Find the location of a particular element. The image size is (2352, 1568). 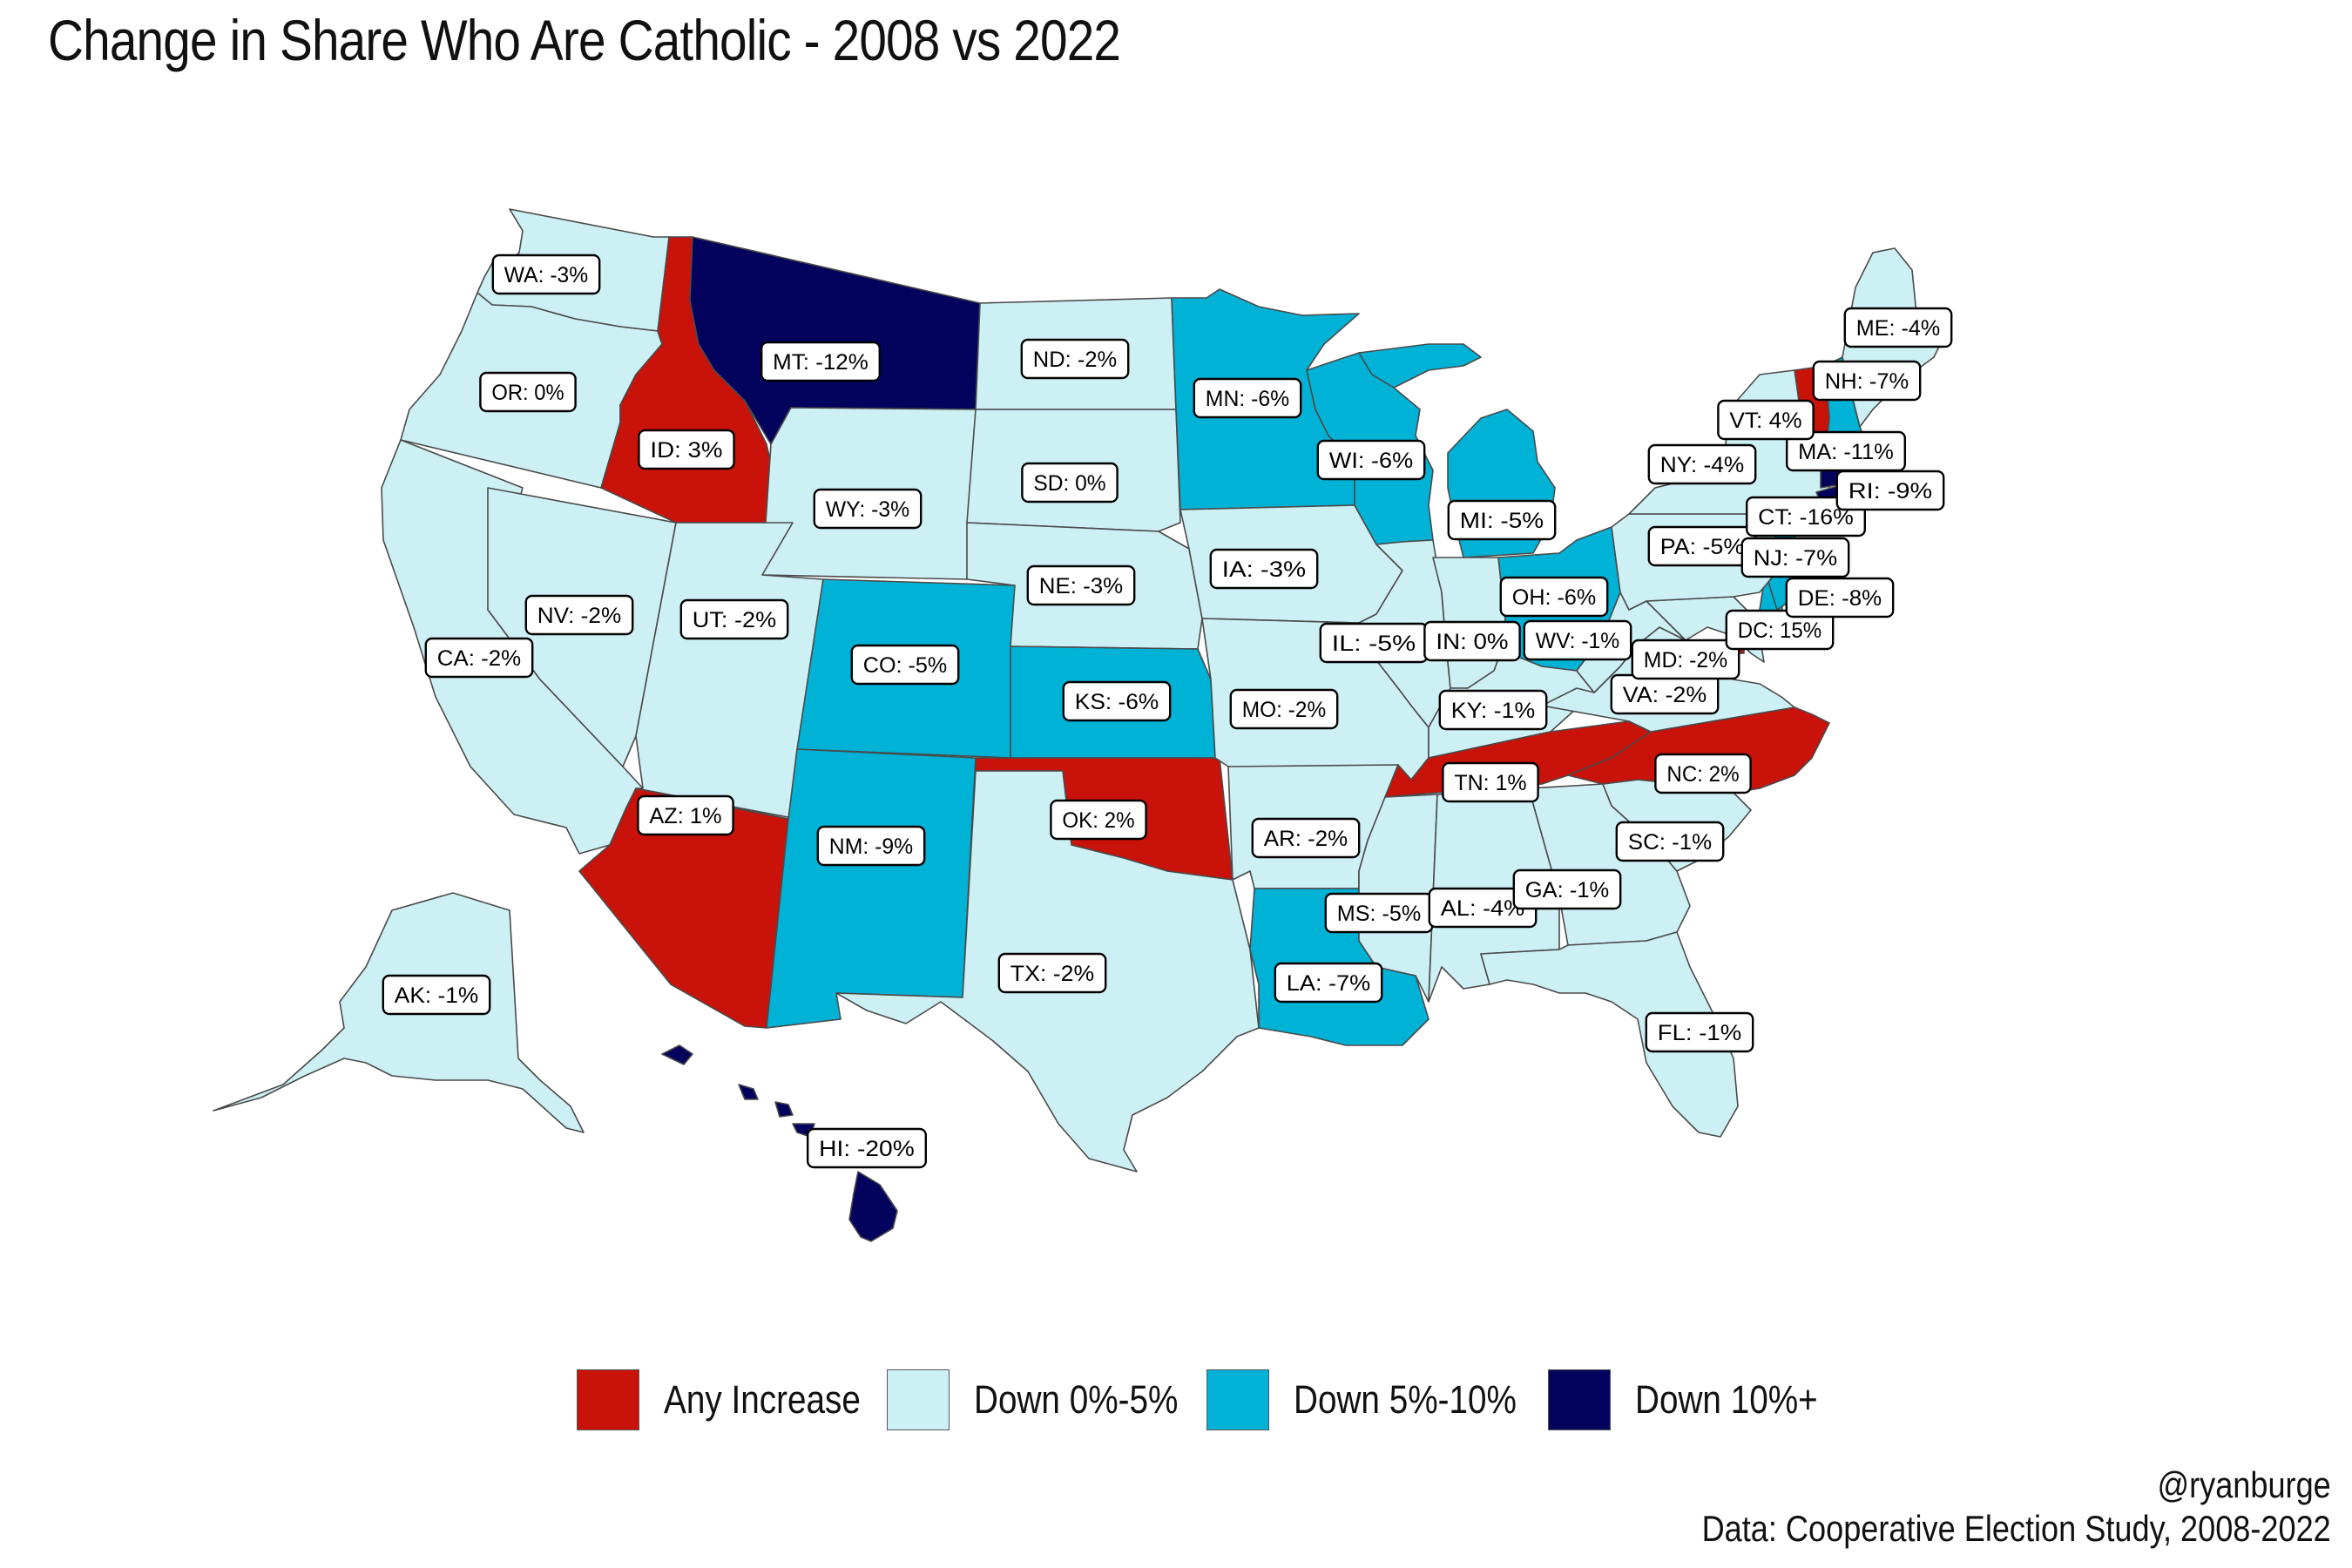

state-label-mo: MO: -2% is located at coordinates (1284, 709).